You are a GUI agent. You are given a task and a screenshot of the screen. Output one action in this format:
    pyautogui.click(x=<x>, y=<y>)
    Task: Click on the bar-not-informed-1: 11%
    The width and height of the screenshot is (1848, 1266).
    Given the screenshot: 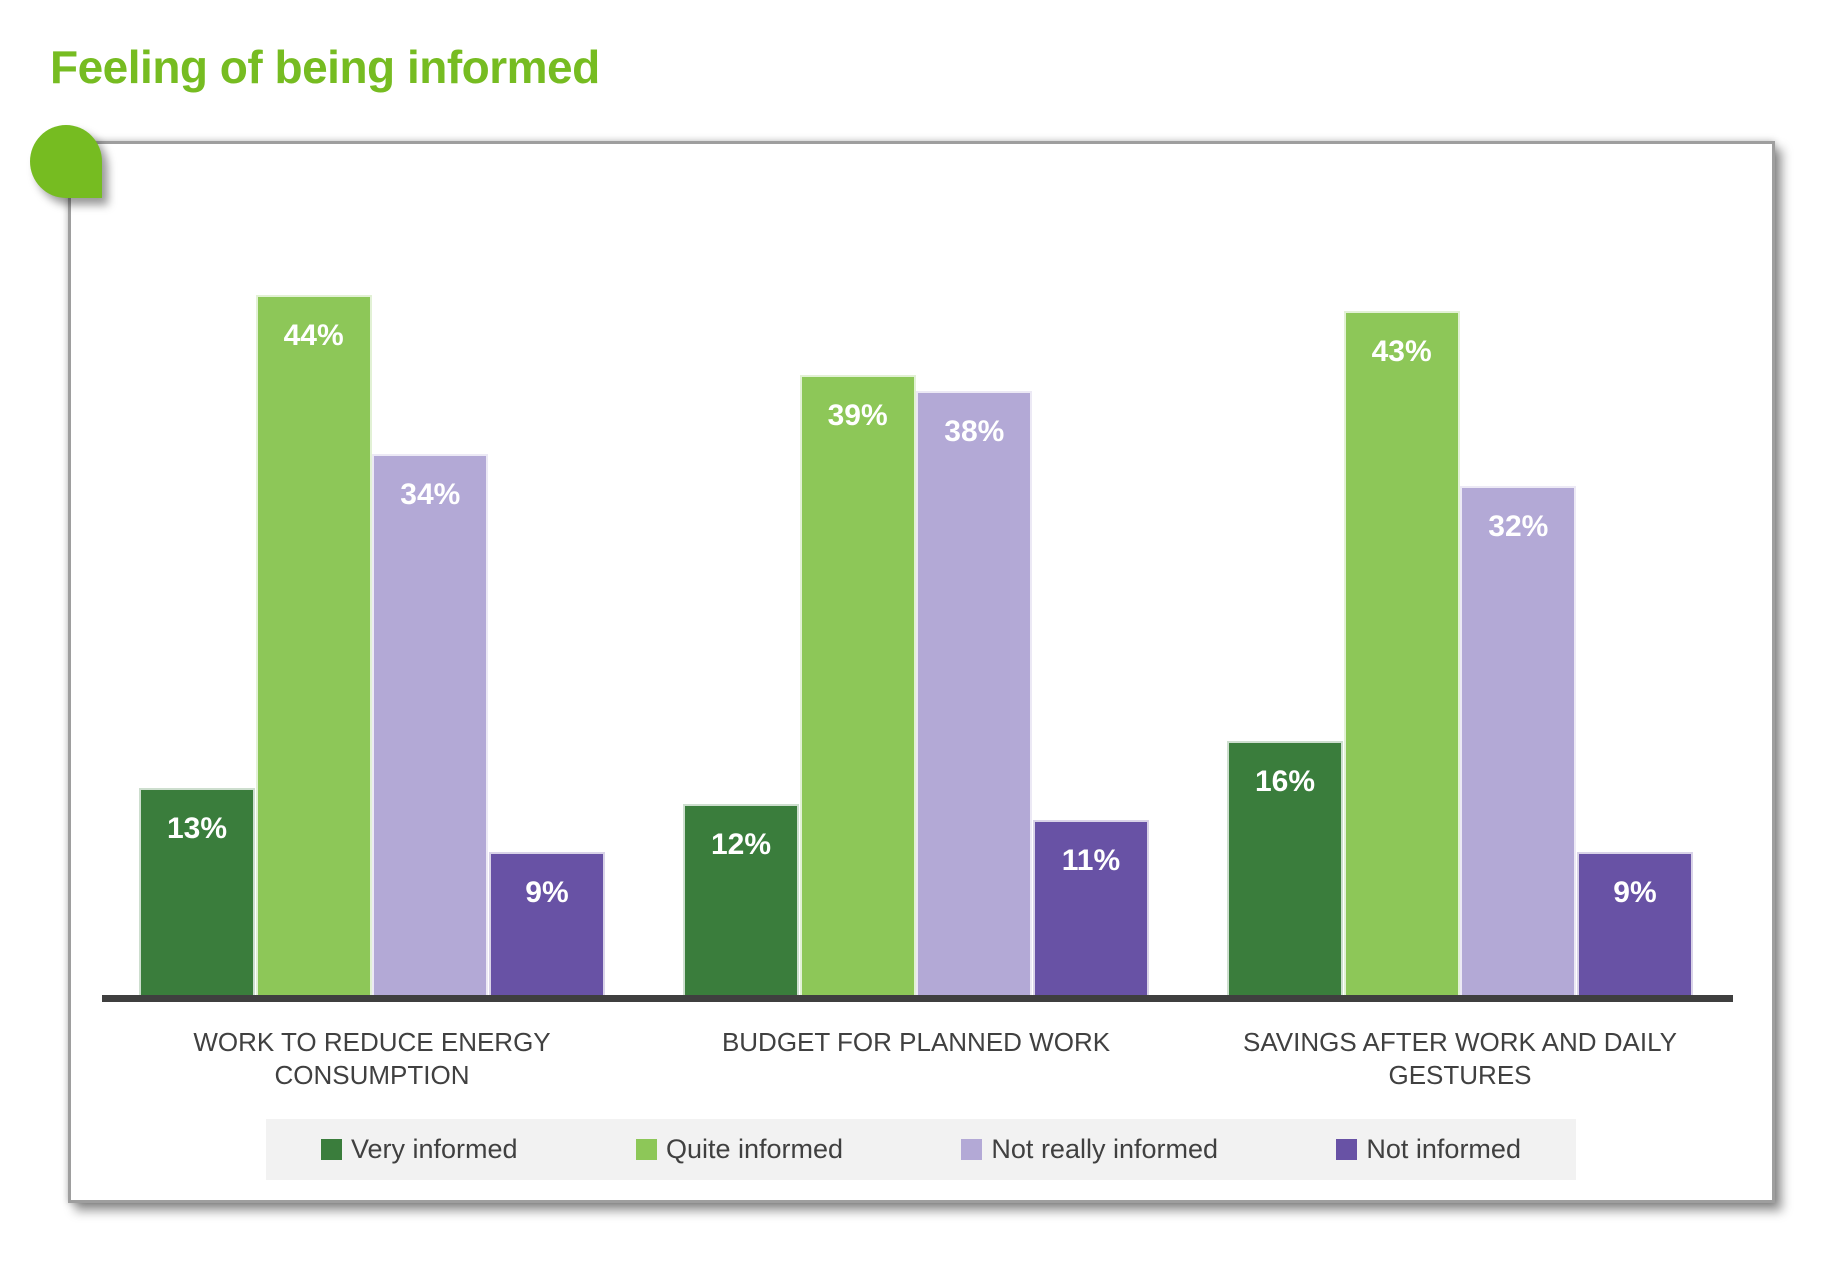 What is the action you would take?
    pyautogui.click(x=1090, y=907)
    